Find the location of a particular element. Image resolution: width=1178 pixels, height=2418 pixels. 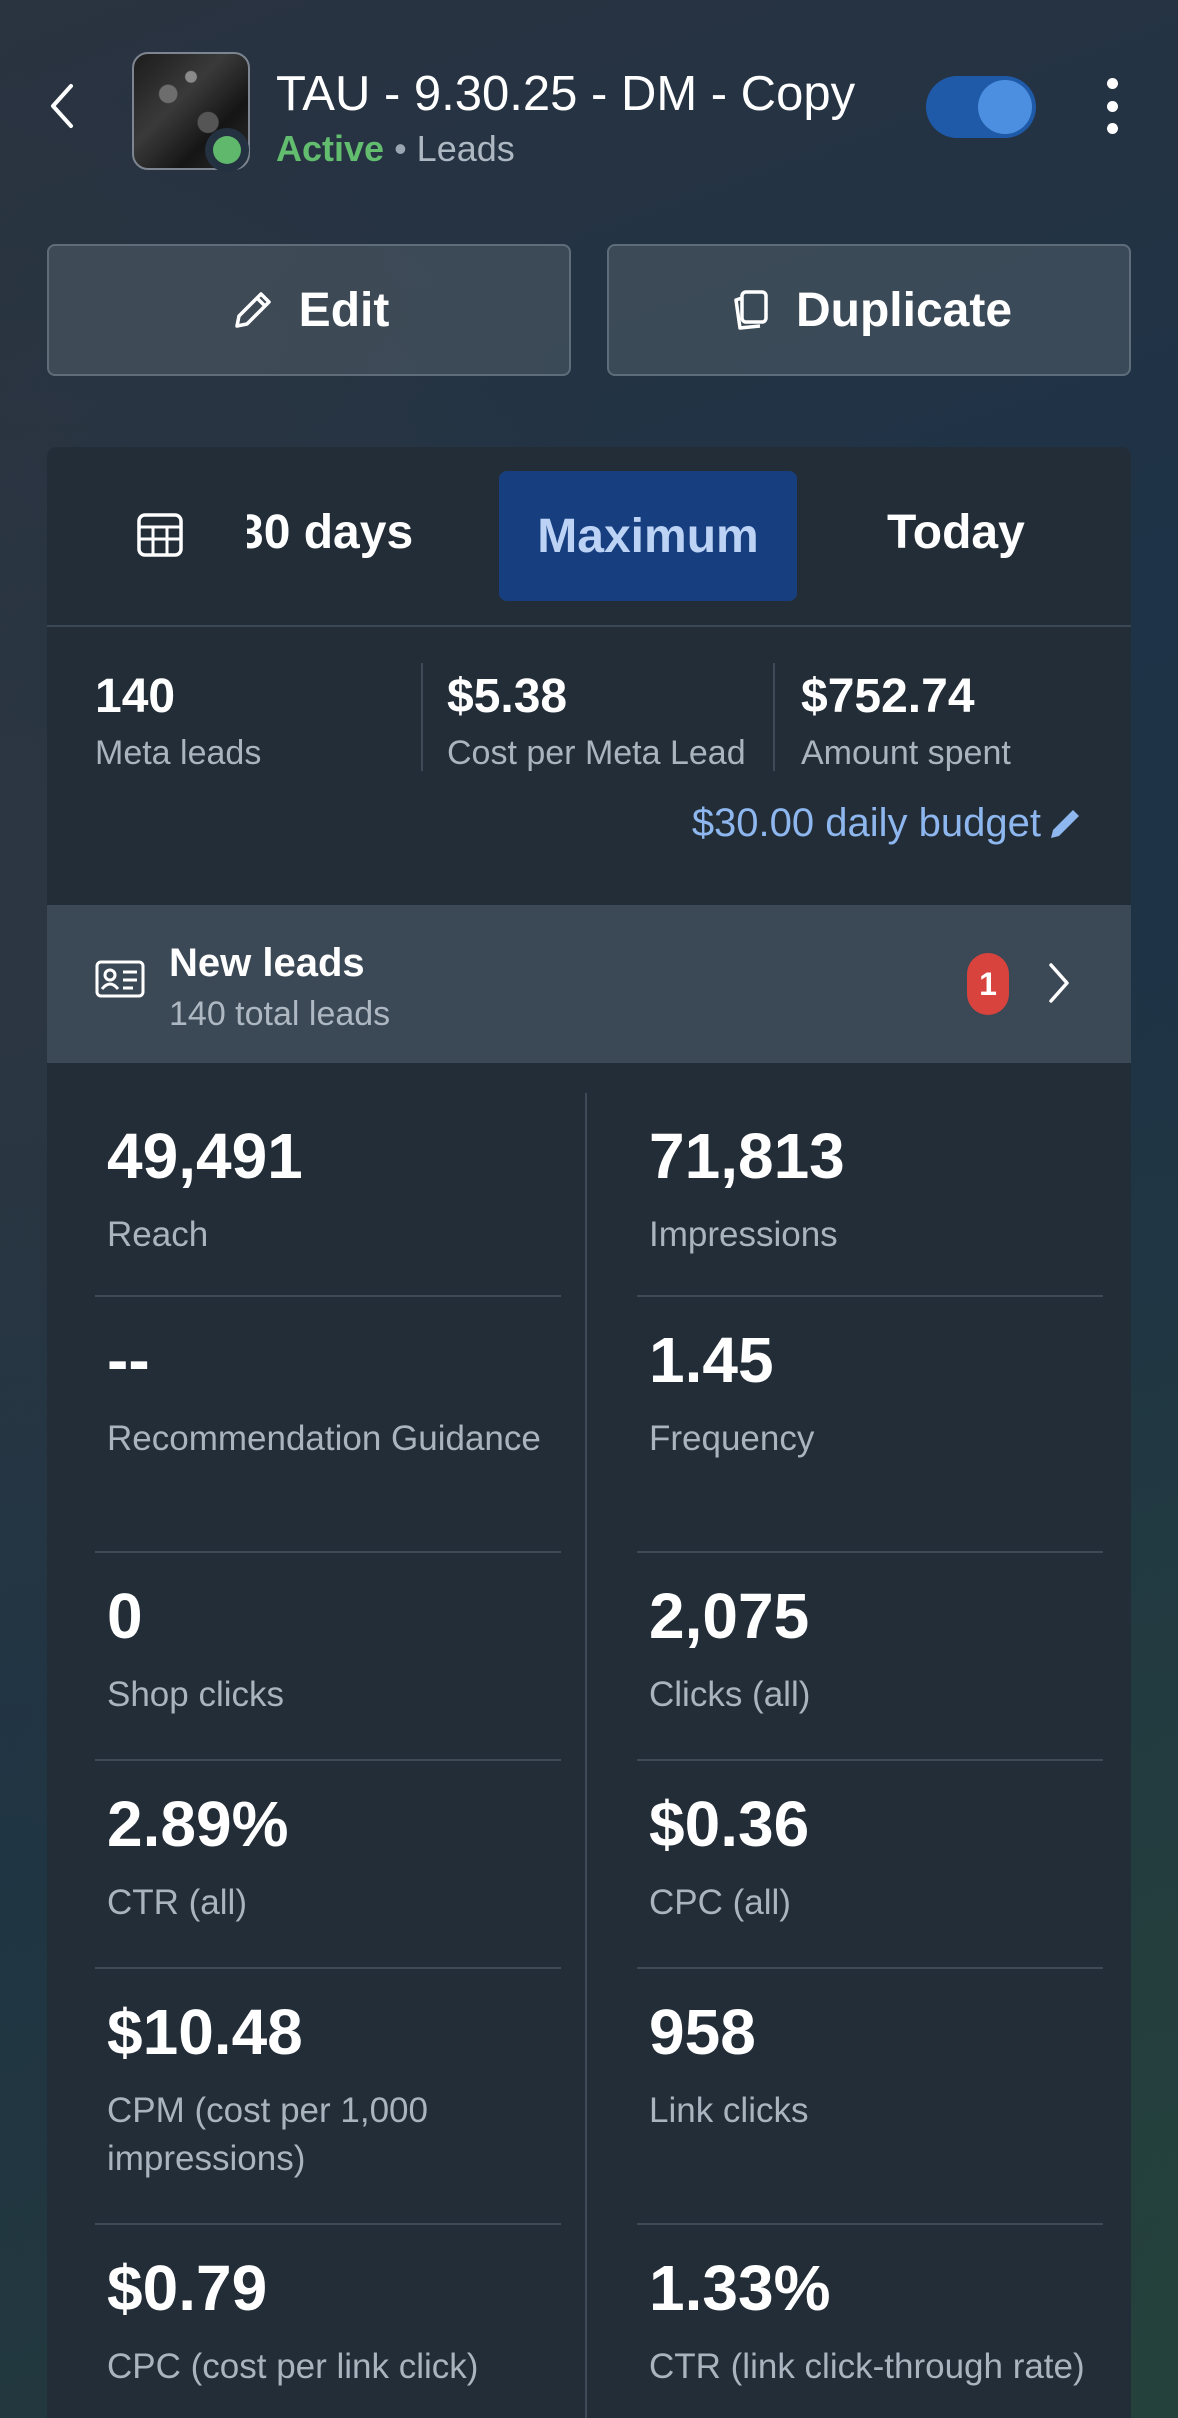

metric-label: CTR (all) is located at coordinates (177, 1902).